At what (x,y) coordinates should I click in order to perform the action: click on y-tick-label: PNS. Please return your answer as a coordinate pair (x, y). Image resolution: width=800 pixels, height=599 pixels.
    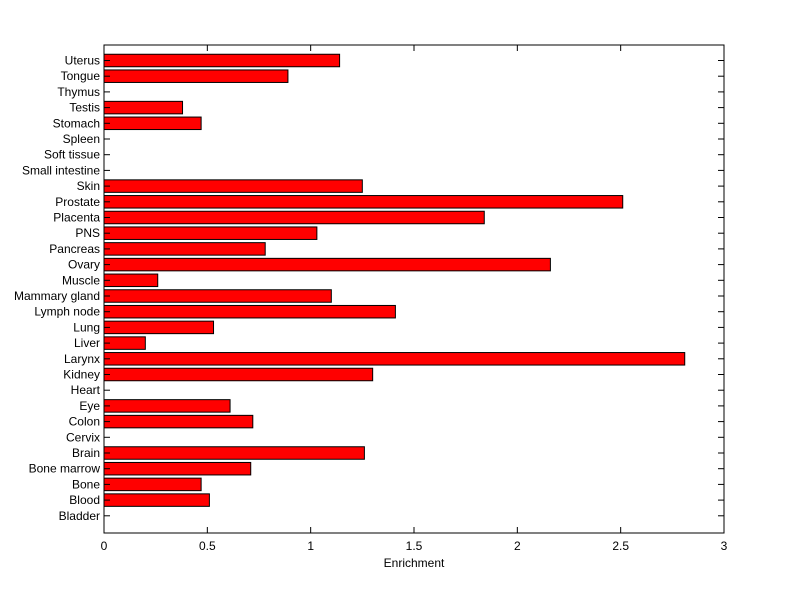
    Looking at the image, I should click on (87, 233).